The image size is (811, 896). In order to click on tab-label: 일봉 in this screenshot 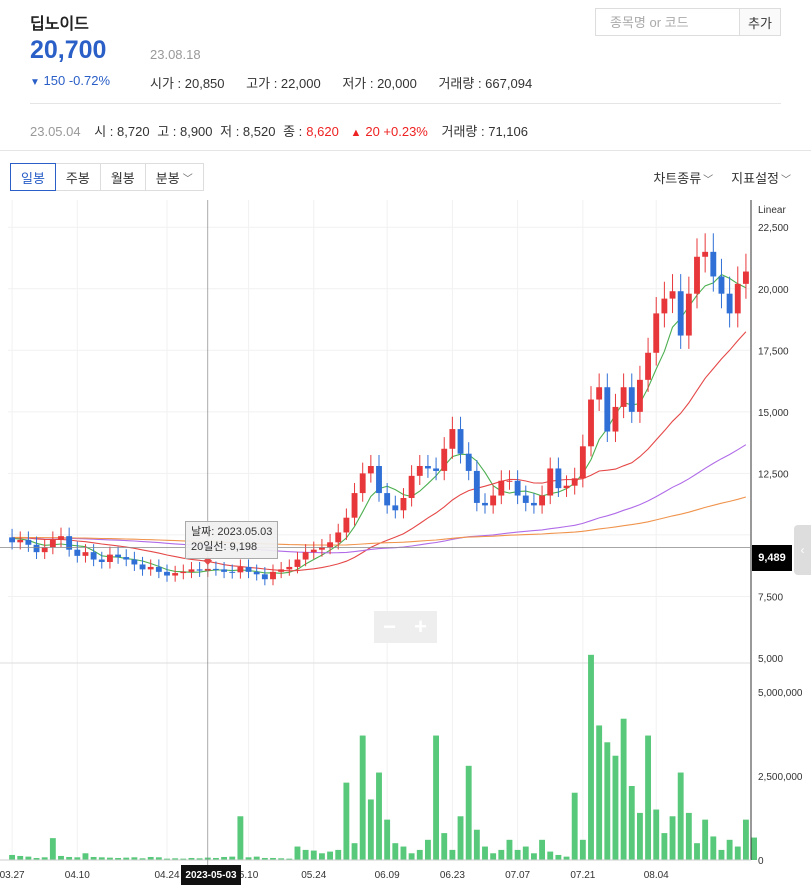, I will do `click(33, 178)`.